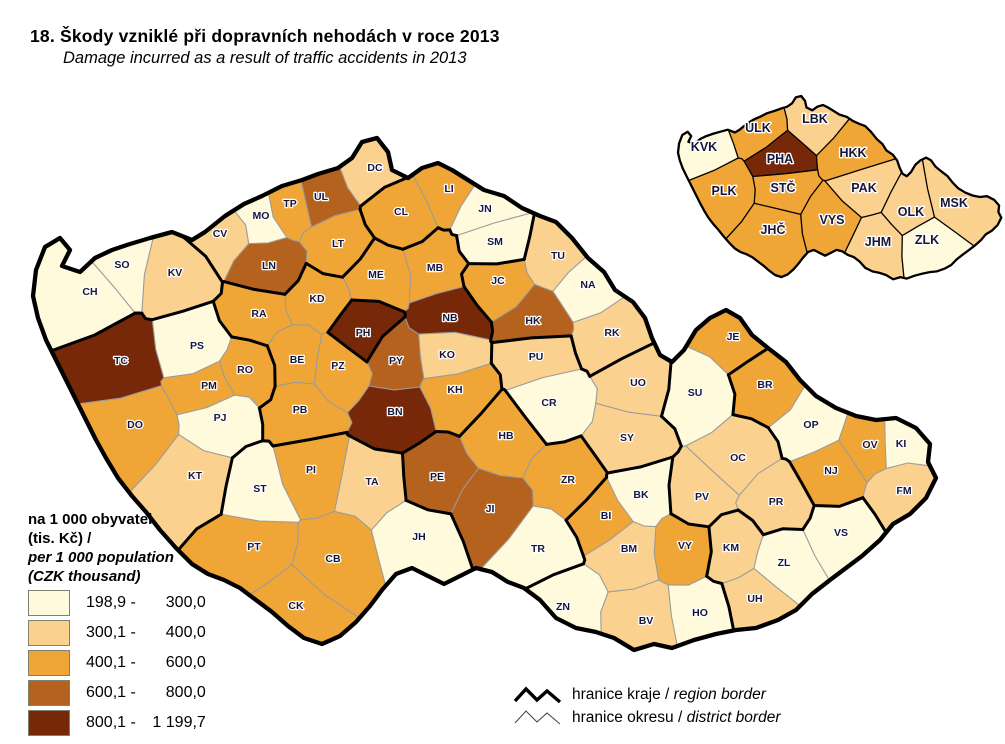 This screenshot has height=744, width=1005. Describe the element at coordinates (247, 372) in the screenshot. I see `district-shape-RO` at that location.